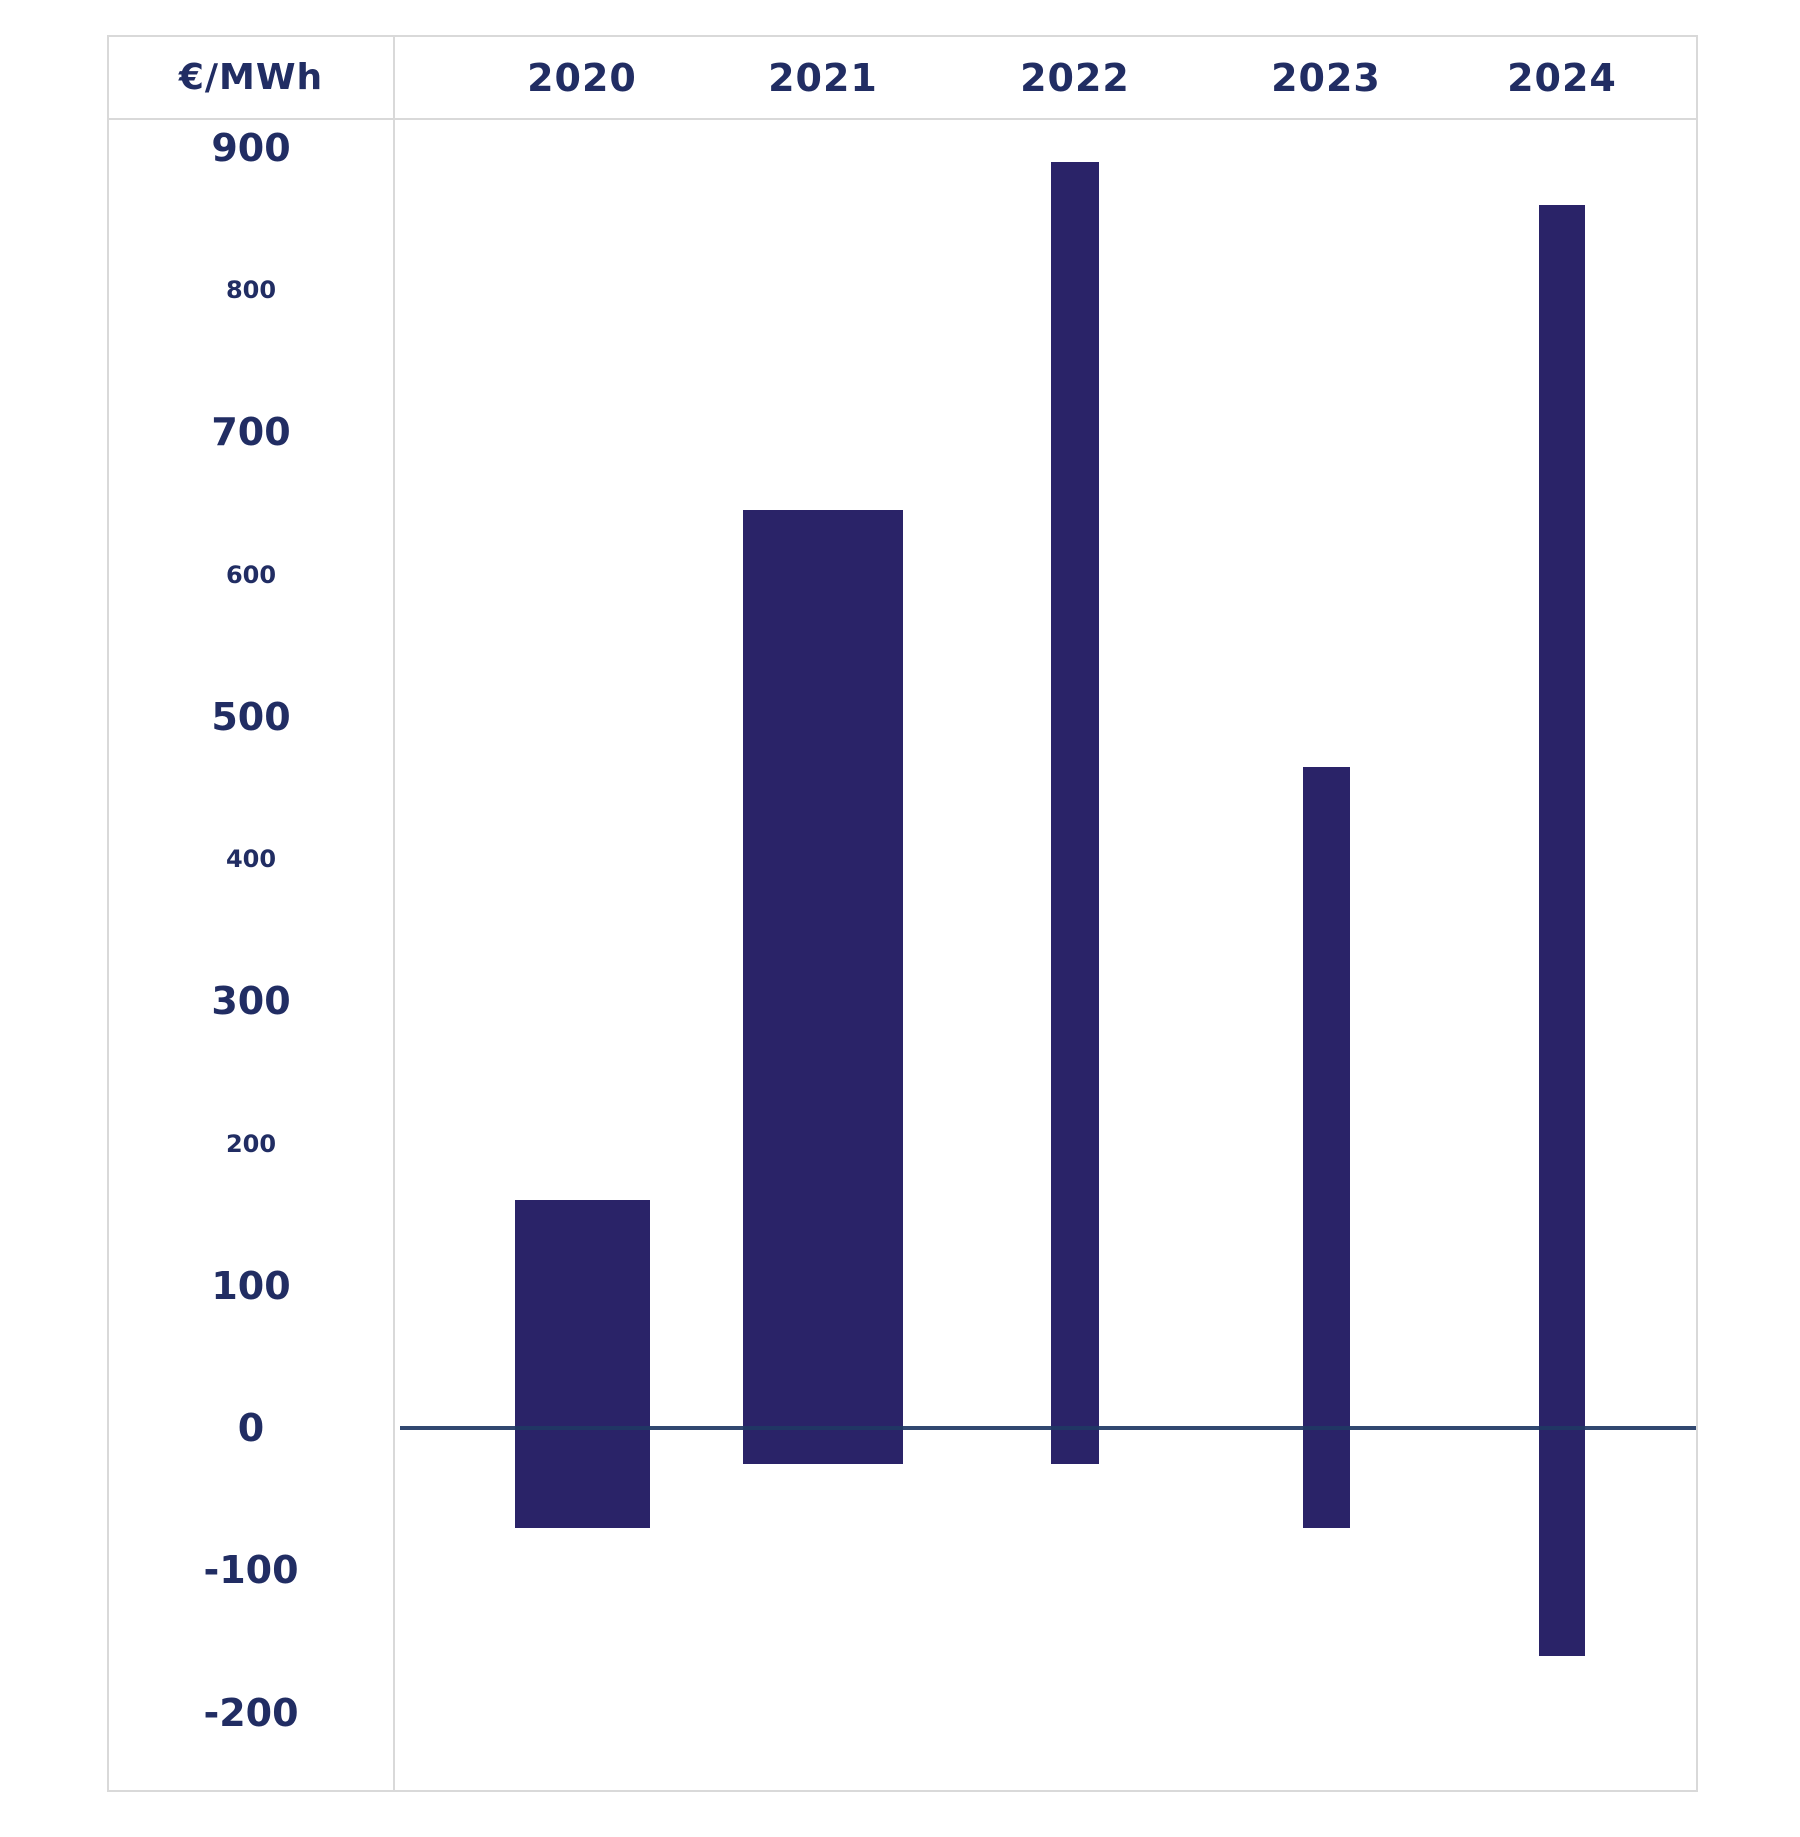 The height and width of the screenshot is (1837, 1800). I want to click on y-tick-0: 0, so click(251, 1428).